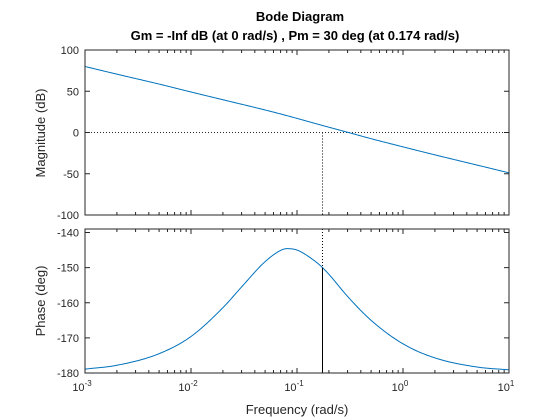  Describe the element at coordinates (71, 175) in the screenshot. I see `magnitude-y-tick-label: -50` at that location.